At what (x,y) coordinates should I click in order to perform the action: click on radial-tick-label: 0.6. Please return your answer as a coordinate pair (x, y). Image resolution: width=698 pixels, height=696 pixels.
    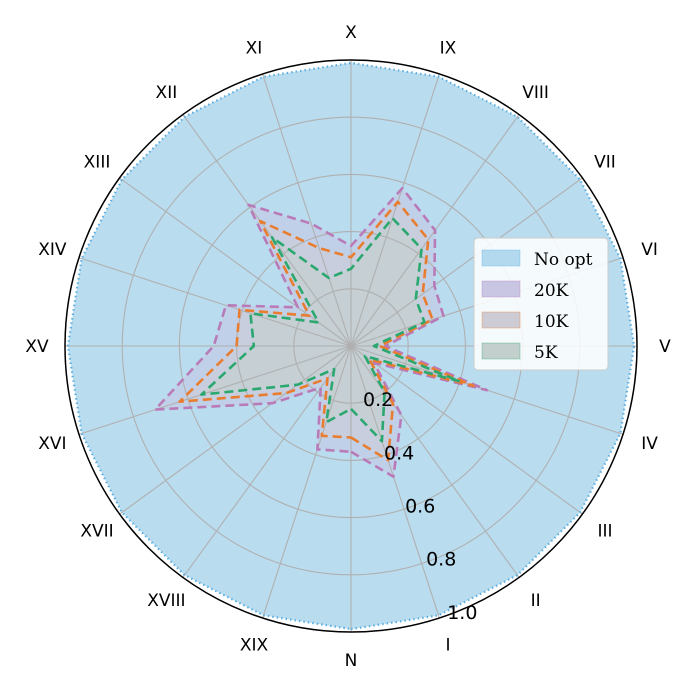
    Looking at the image, I should click on (420, 507).